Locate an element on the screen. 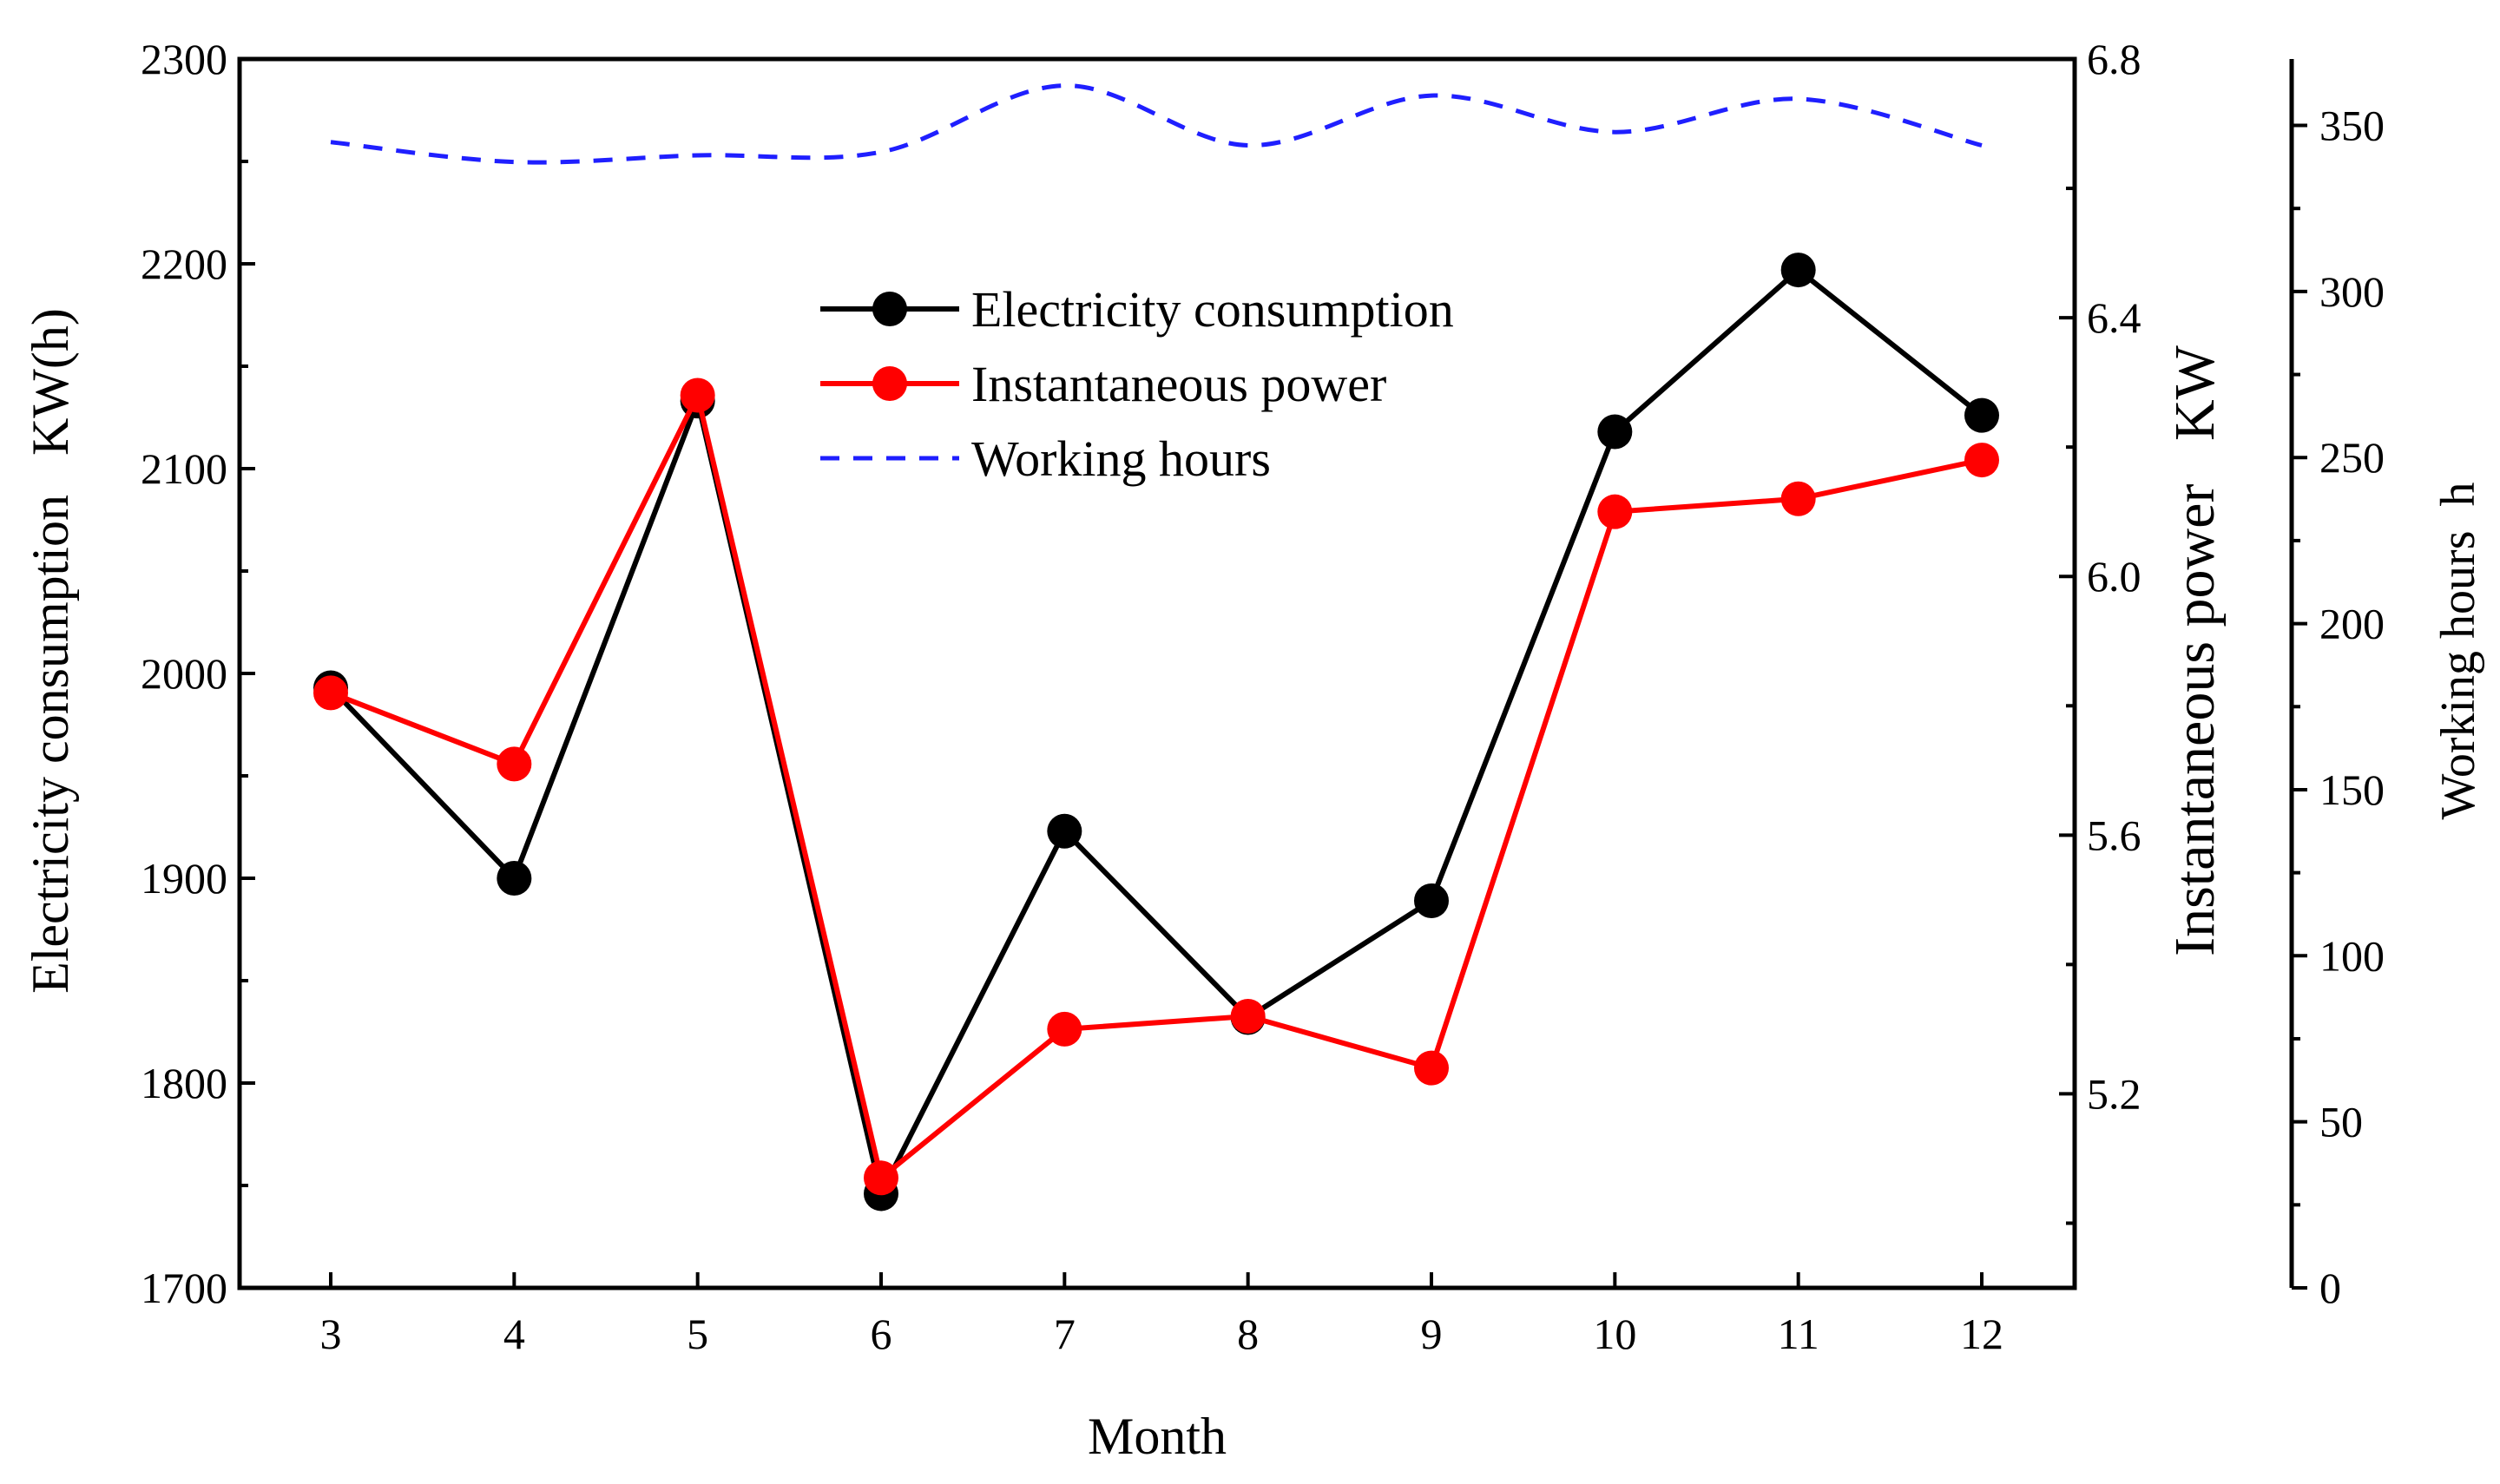 This screenshot has width=2500, height=1484. series-working-hours is located at coordinates (1156, 124).